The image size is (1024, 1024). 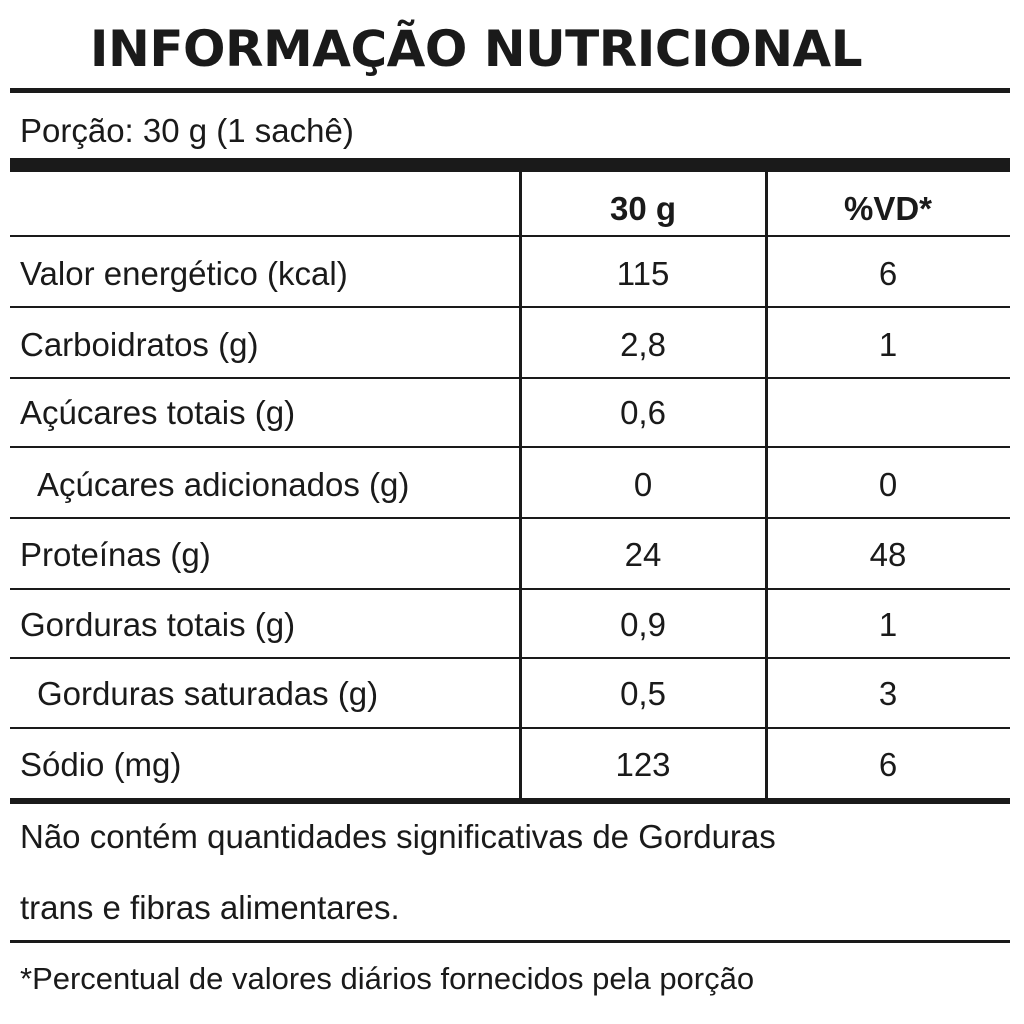 What do you see at coordinates (101, 764) in the screenshot?
I see `nutrient-label: Sódio (mg)` at bounding box center [101, 764].